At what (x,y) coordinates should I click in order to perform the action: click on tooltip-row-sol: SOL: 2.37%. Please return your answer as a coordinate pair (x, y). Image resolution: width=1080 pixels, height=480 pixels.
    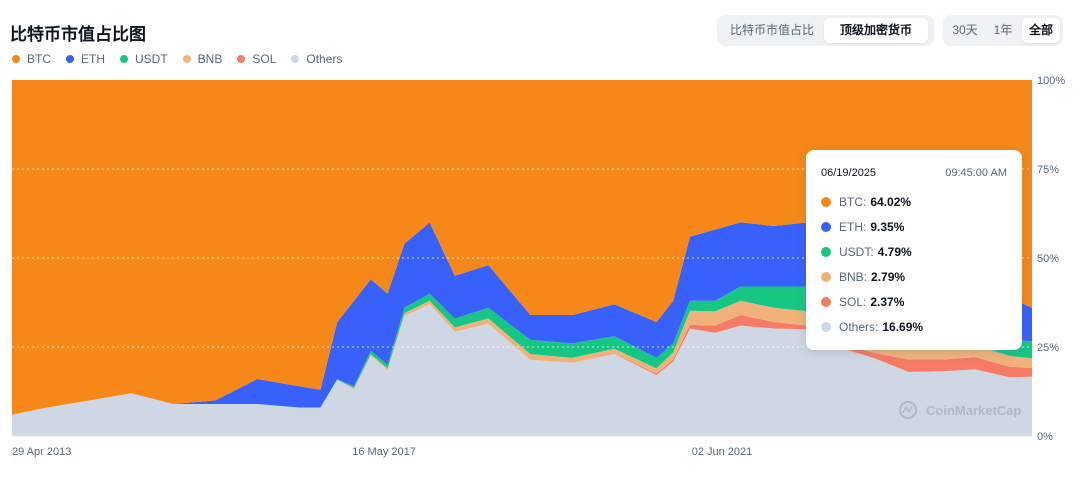
    Looking at the image, I should click on (862, 302).